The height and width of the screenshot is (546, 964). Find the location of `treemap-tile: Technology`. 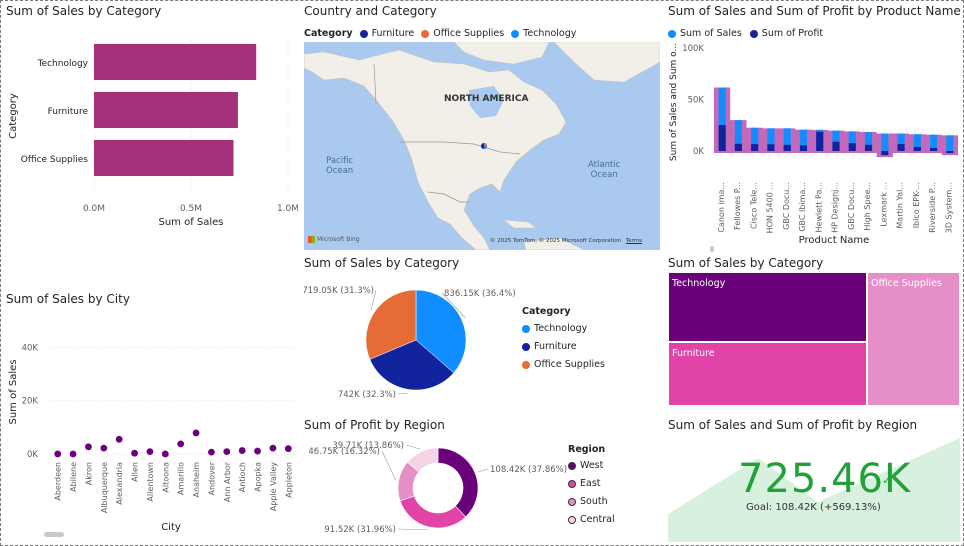

treemap-tile: Technology is located at coordinates (767, 307).